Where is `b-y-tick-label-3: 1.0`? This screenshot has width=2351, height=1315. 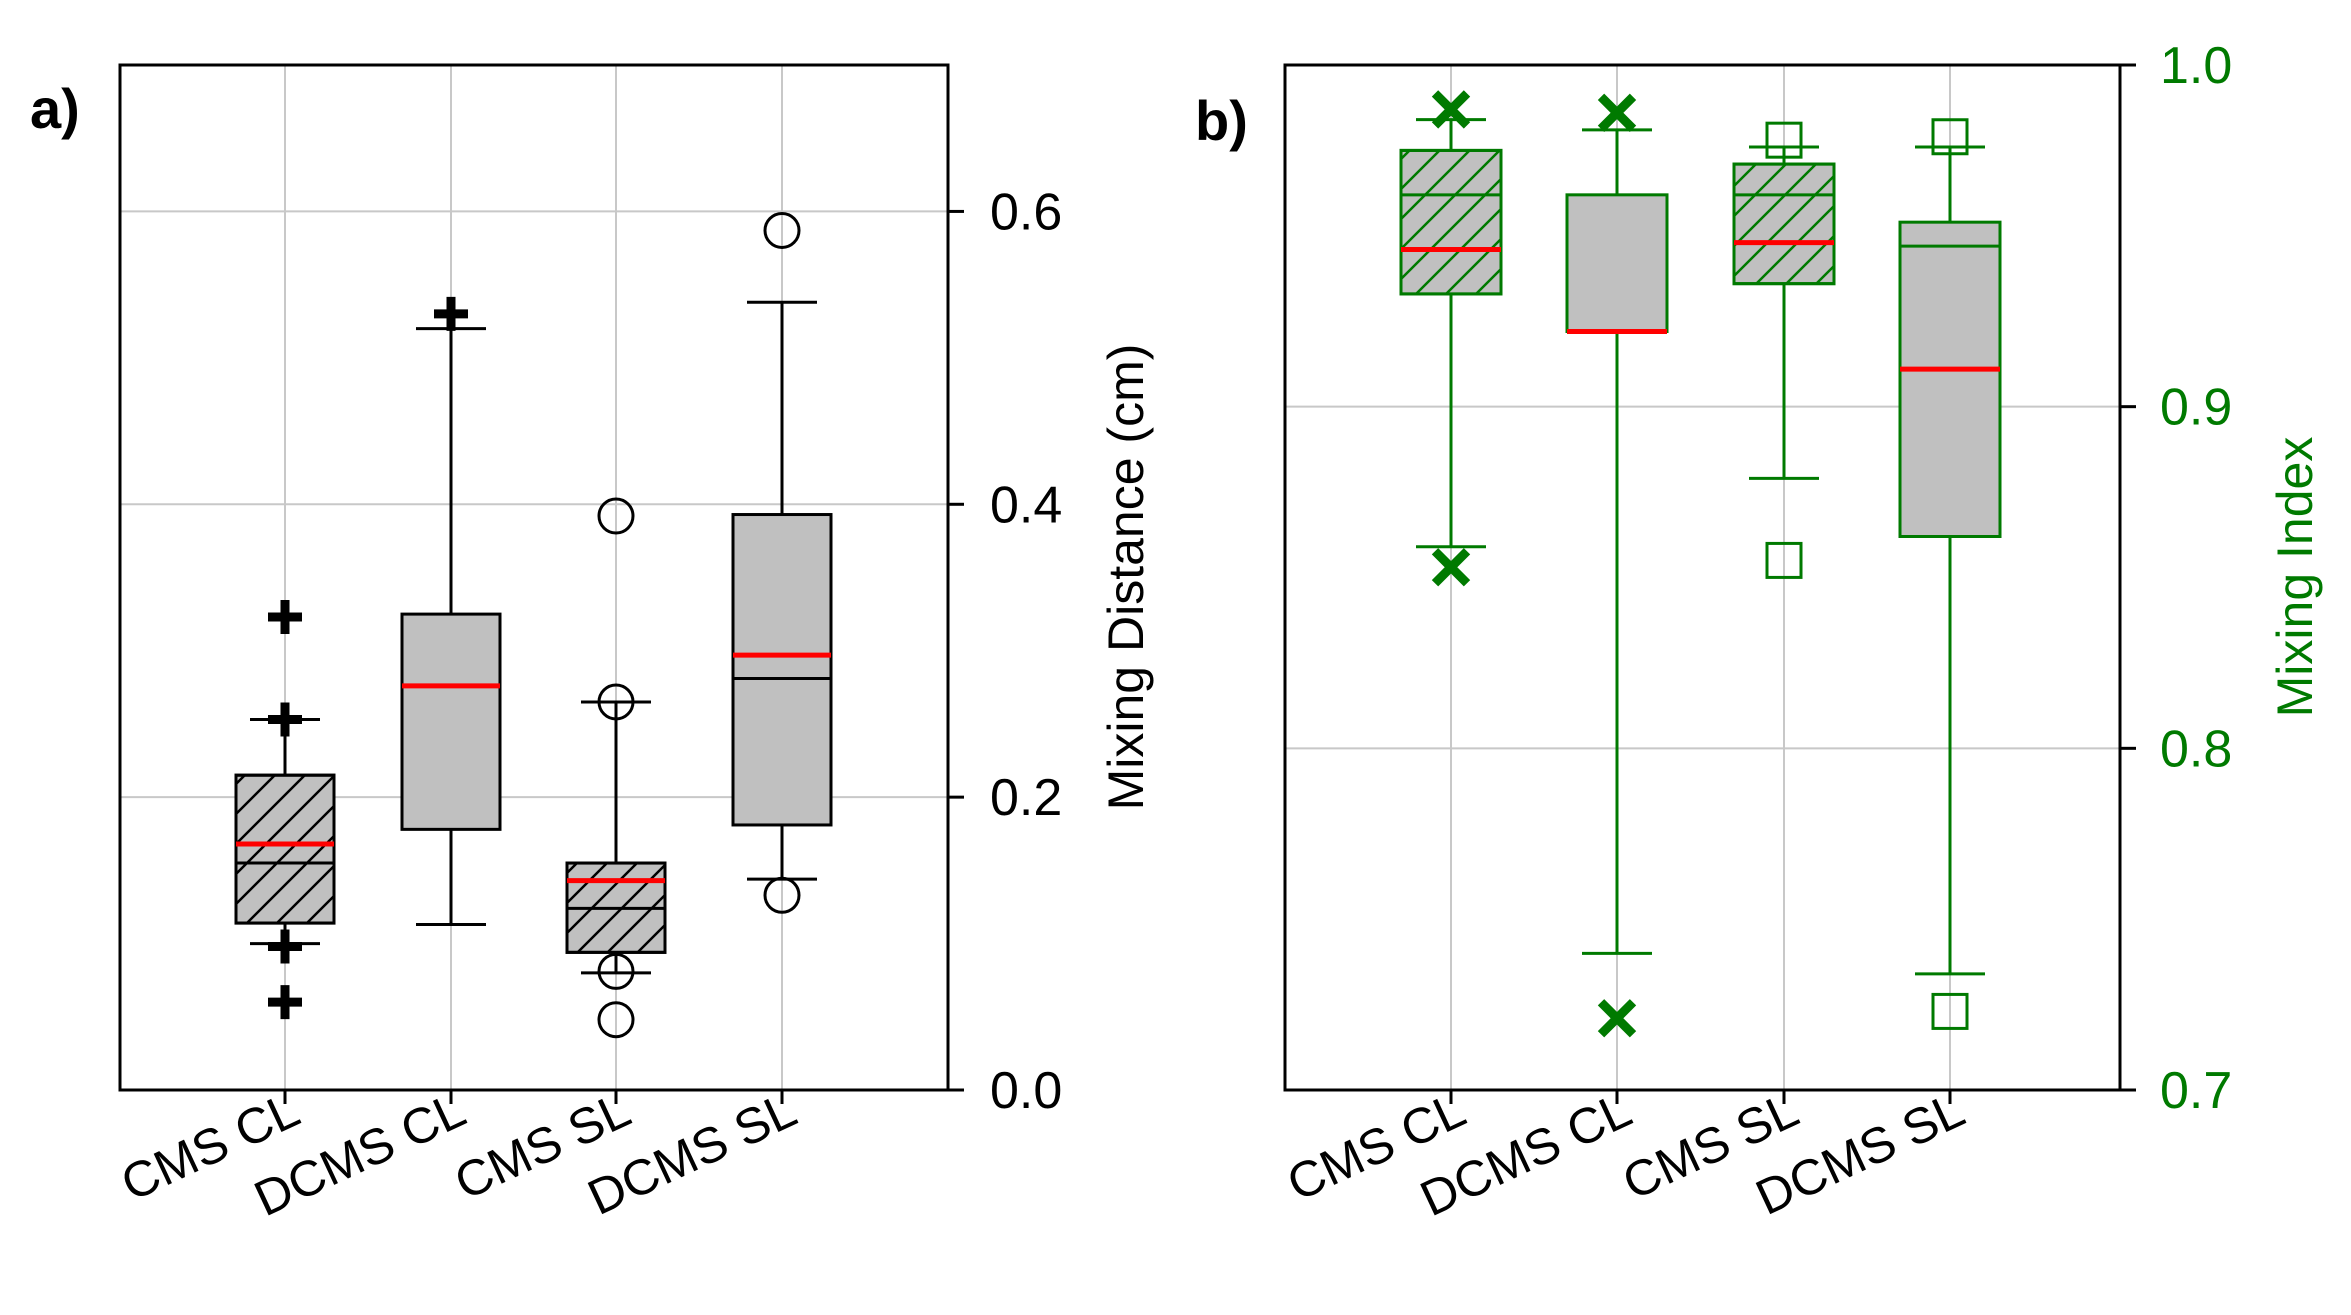 b-y-tick-label-3: 1.0 is located at coordinates (2196, 66).